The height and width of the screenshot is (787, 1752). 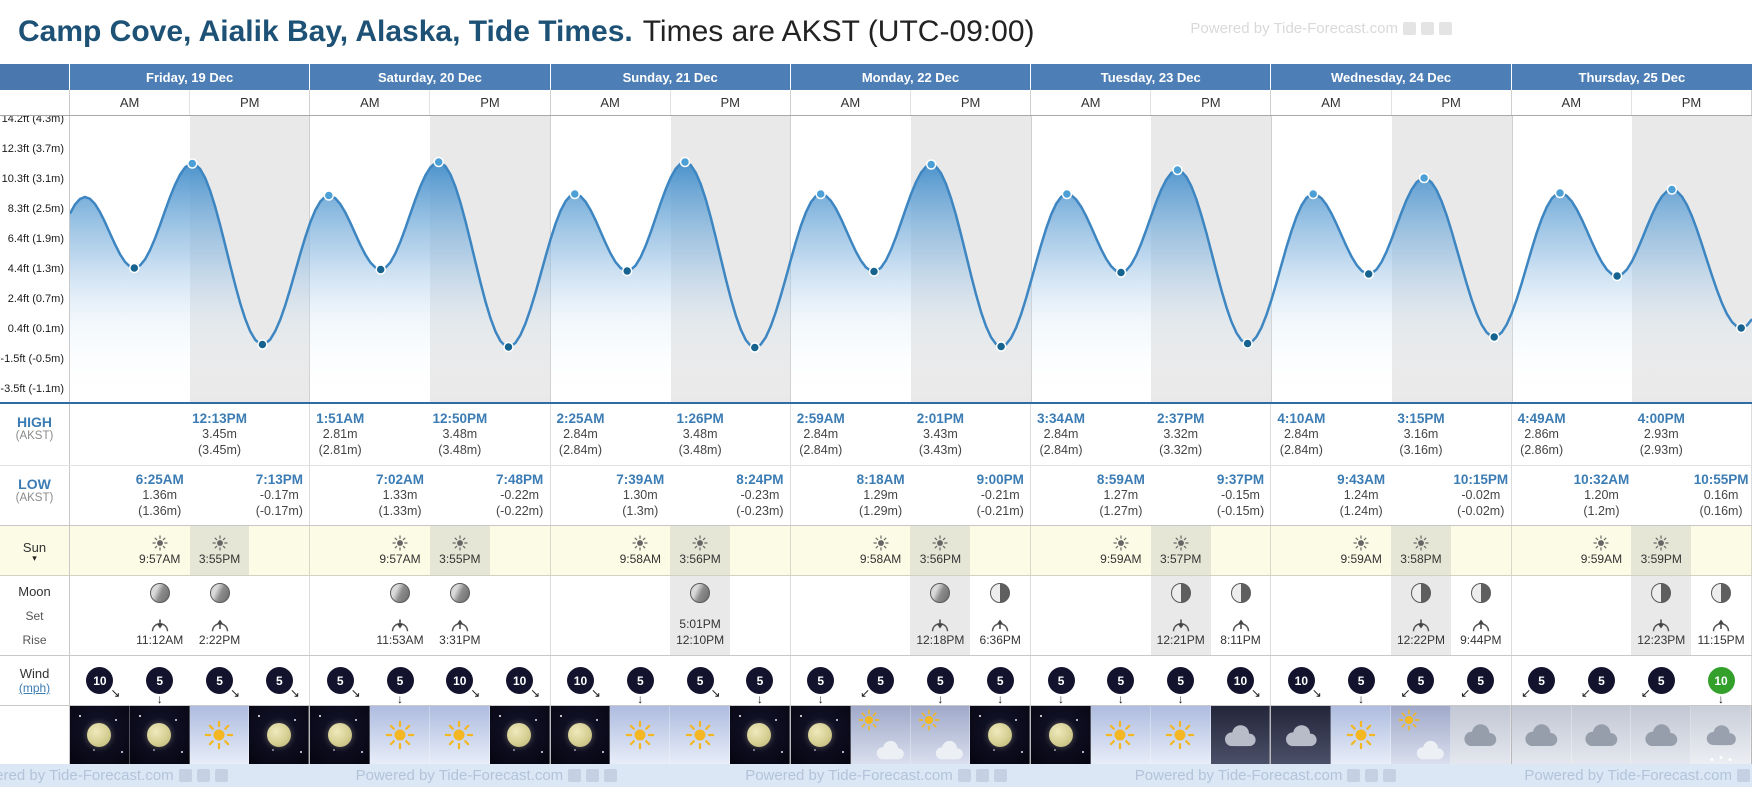 What do you see at coordinates (34, 558) in the screenshot?
I see `sun-dropdown-caret: ▾` at bounding box center [34, 558].